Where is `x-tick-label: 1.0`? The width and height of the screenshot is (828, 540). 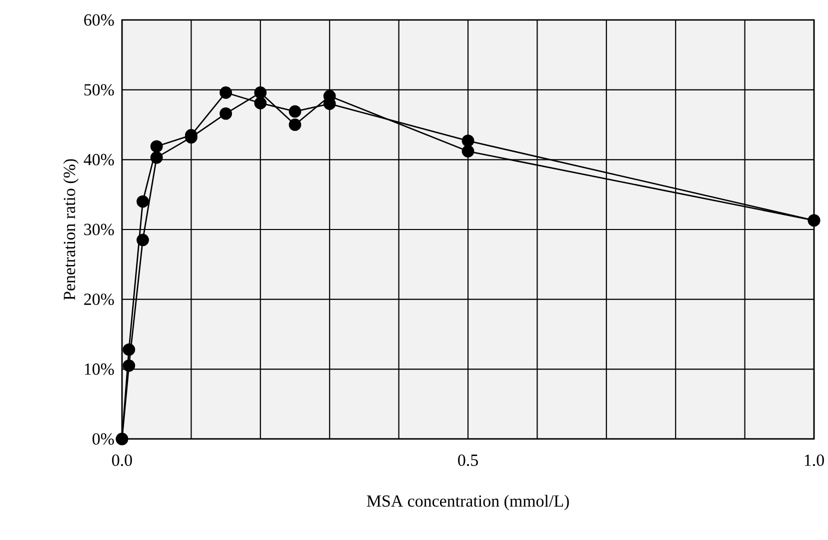 x-tick-label: 1.0 is located at coordinates (814, 460).